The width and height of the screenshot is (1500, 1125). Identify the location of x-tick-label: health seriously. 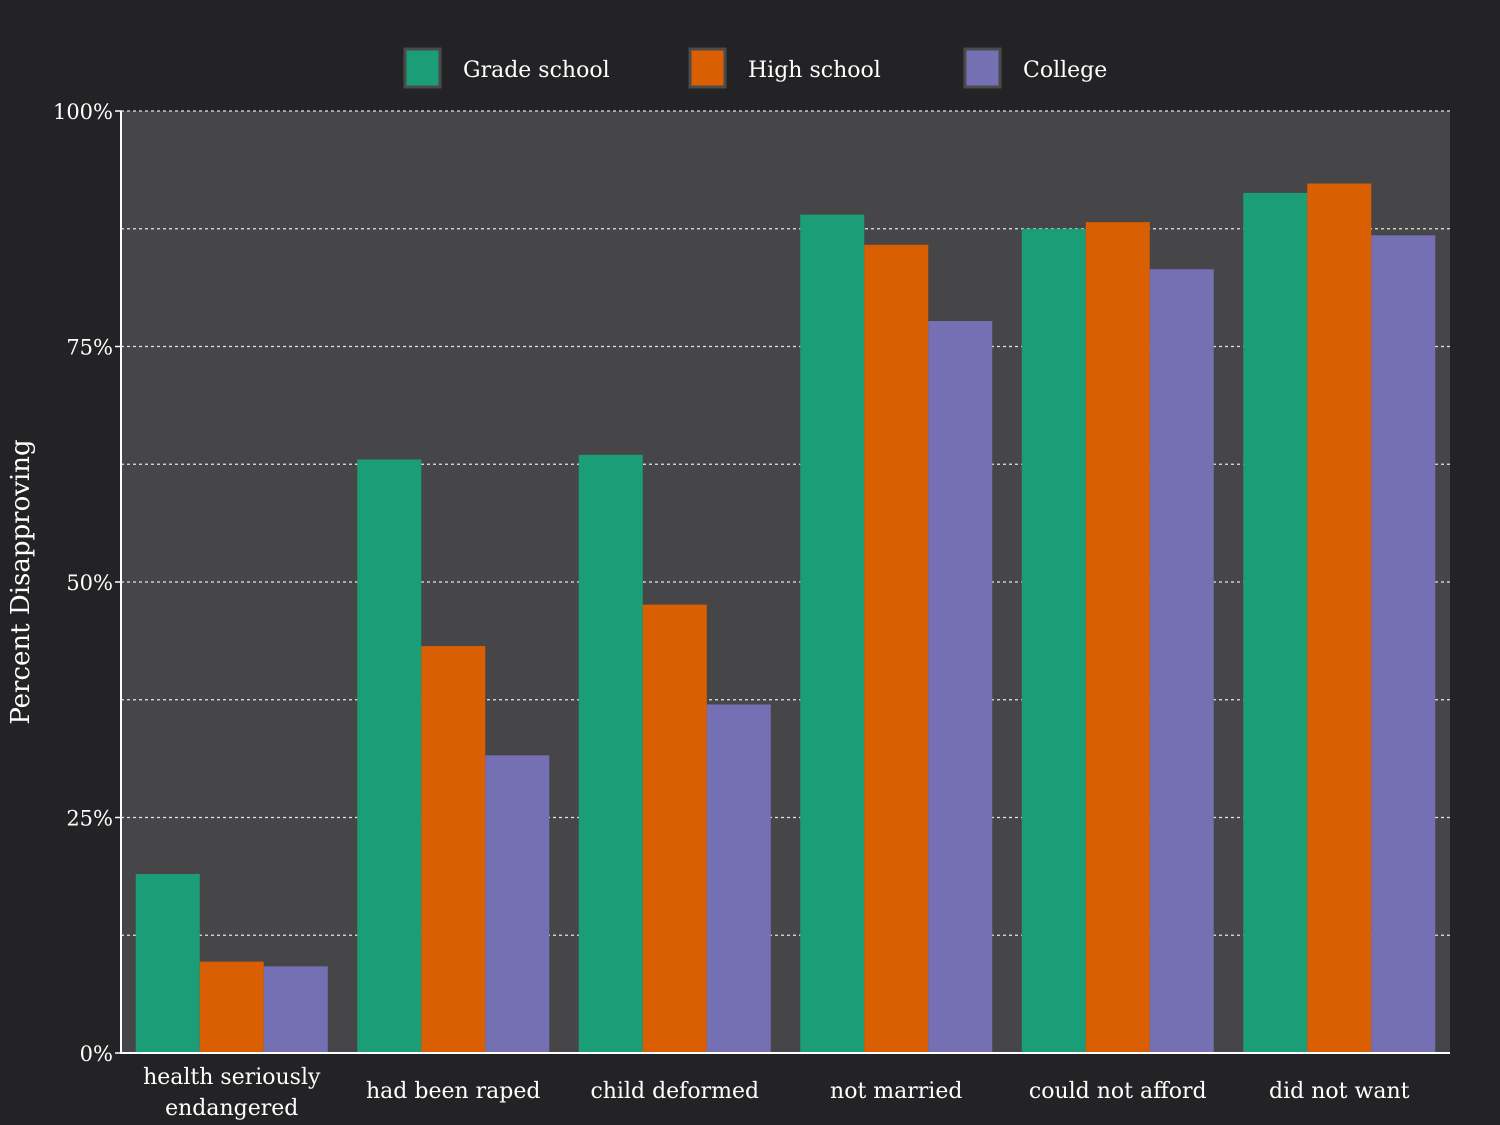
(232, 1077).